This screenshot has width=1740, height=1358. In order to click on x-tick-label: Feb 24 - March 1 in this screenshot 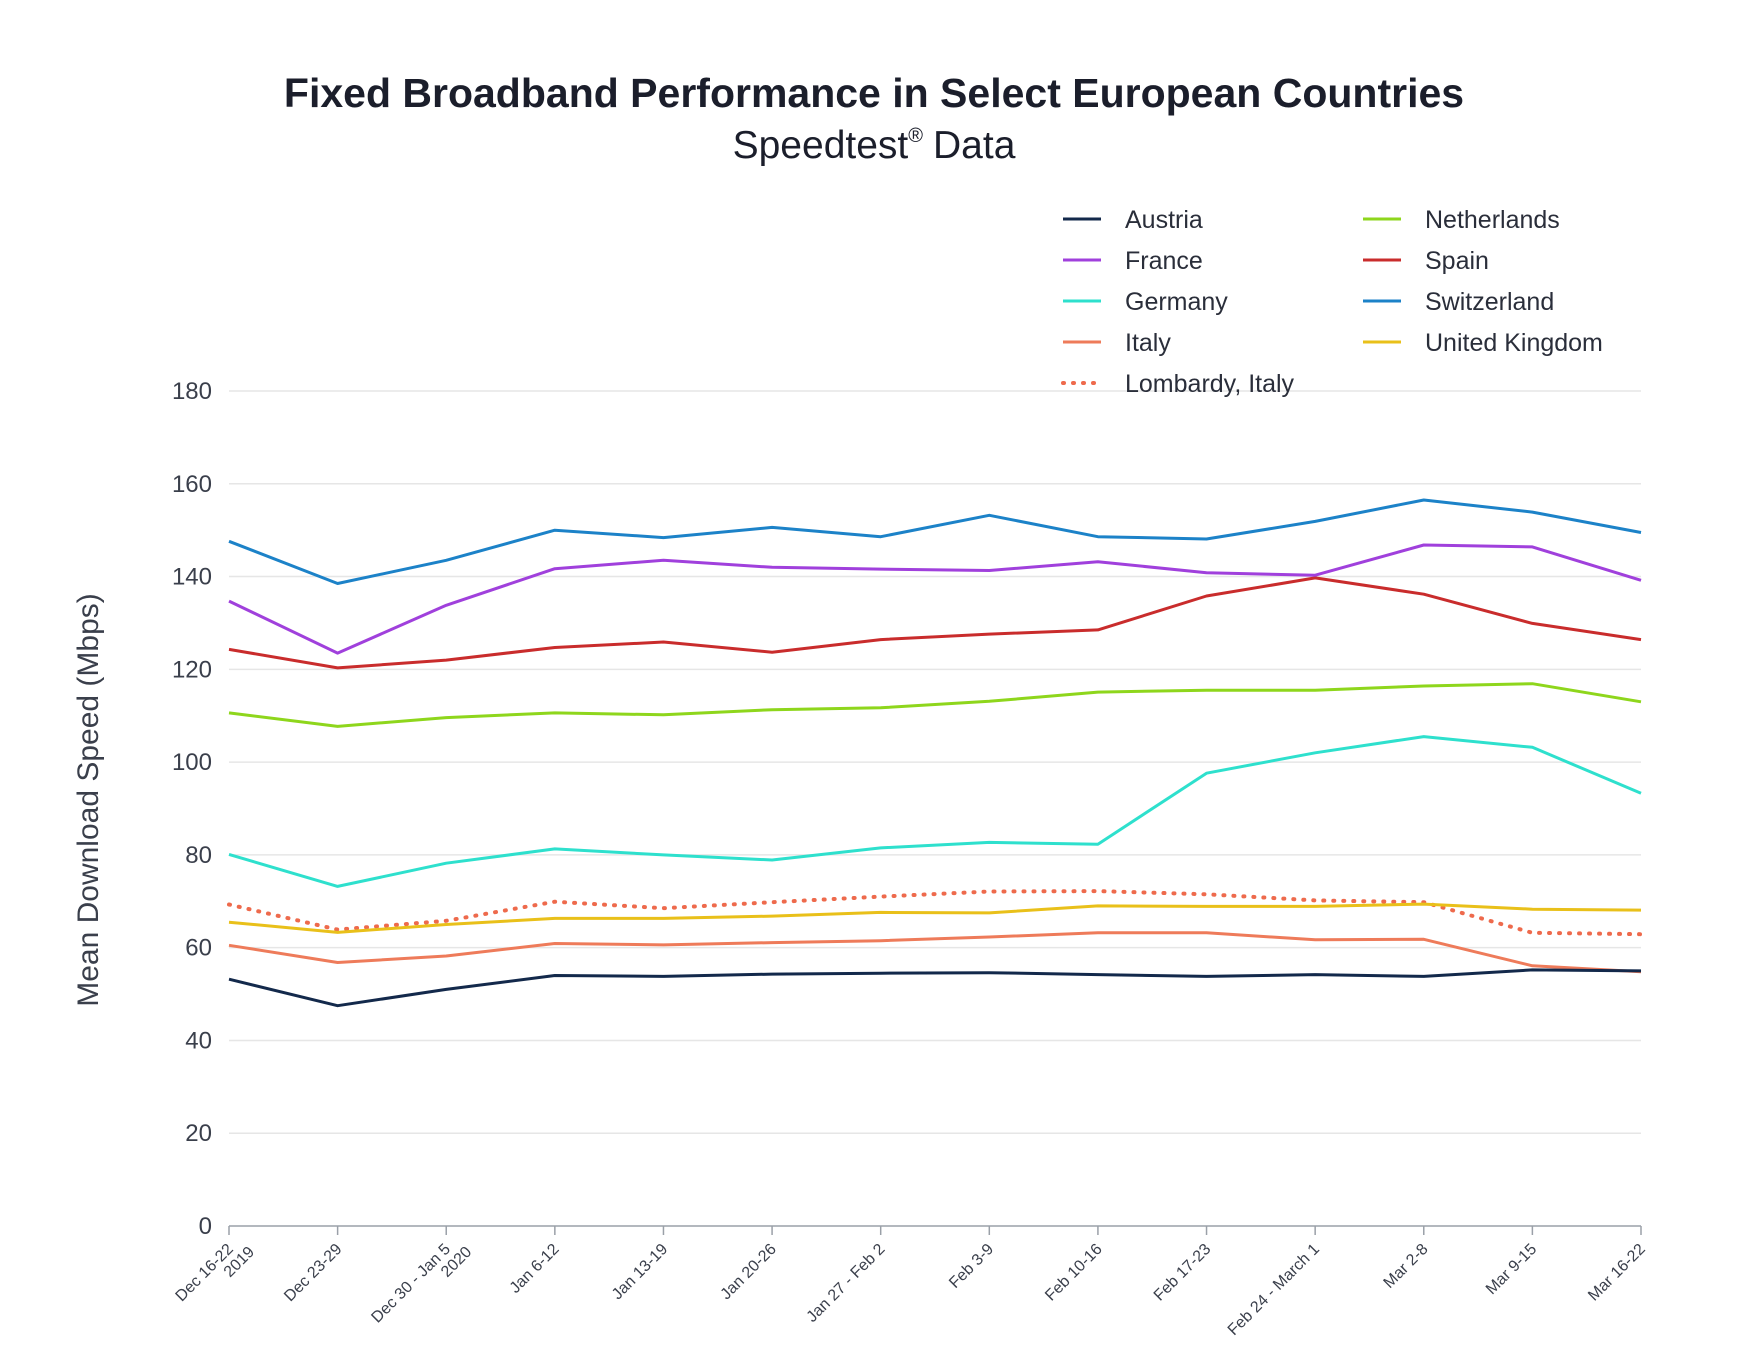, I will do `click(1274, 1290)`.